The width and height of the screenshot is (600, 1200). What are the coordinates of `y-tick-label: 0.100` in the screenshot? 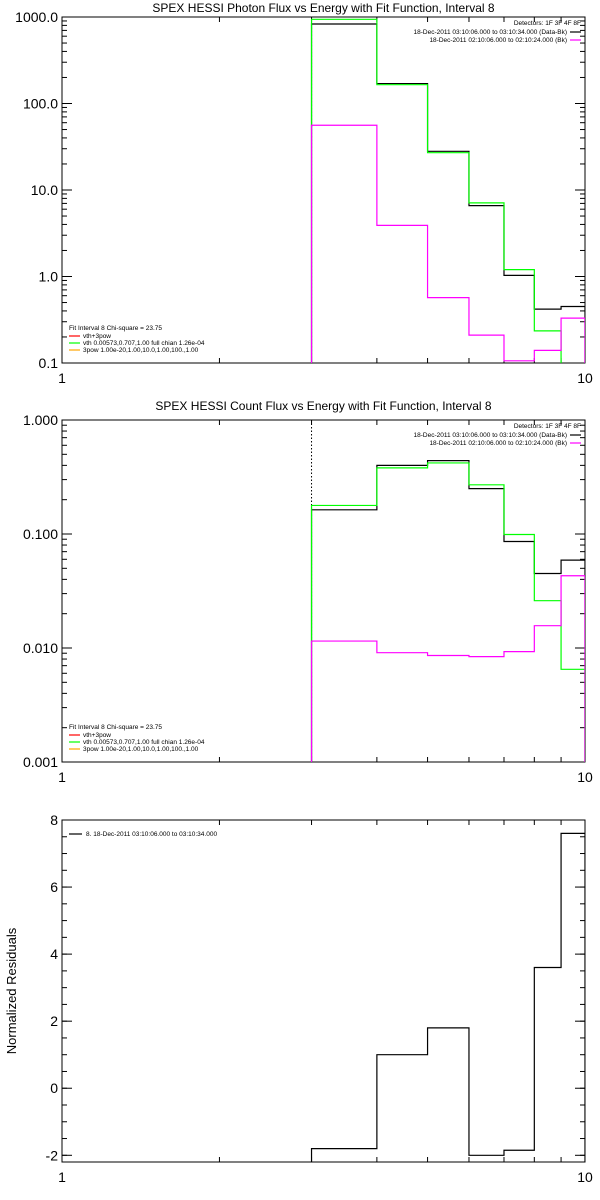 It's located at (40, 534).